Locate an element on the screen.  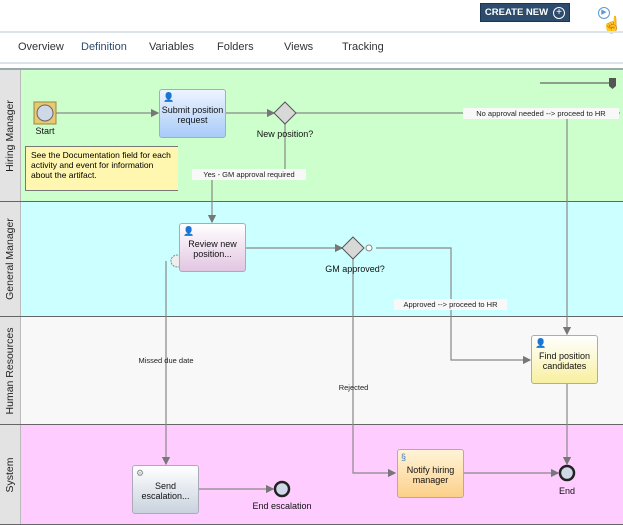
end-event is located at coordinates (567, 473).